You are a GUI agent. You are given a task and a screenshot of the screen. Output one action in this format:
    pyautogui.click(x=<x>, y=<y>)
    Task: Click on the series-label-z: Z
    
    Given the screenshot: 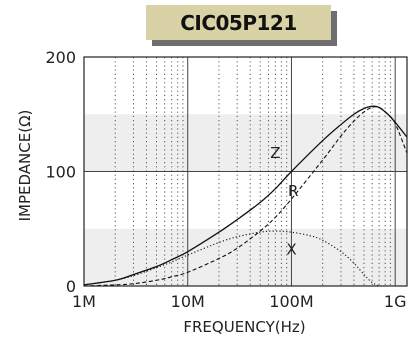 What is the action you would take?
    pyautogui.click(x=275, y=153)
    